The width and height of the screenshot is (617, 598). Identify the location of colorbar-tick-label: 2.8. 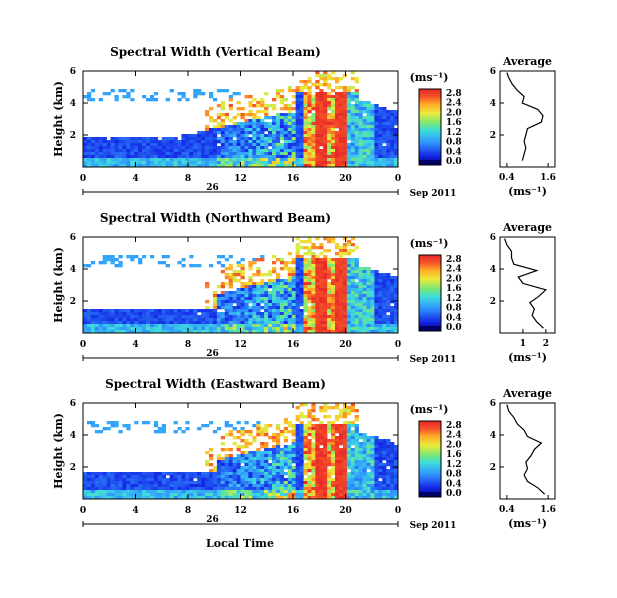
(454, 94).